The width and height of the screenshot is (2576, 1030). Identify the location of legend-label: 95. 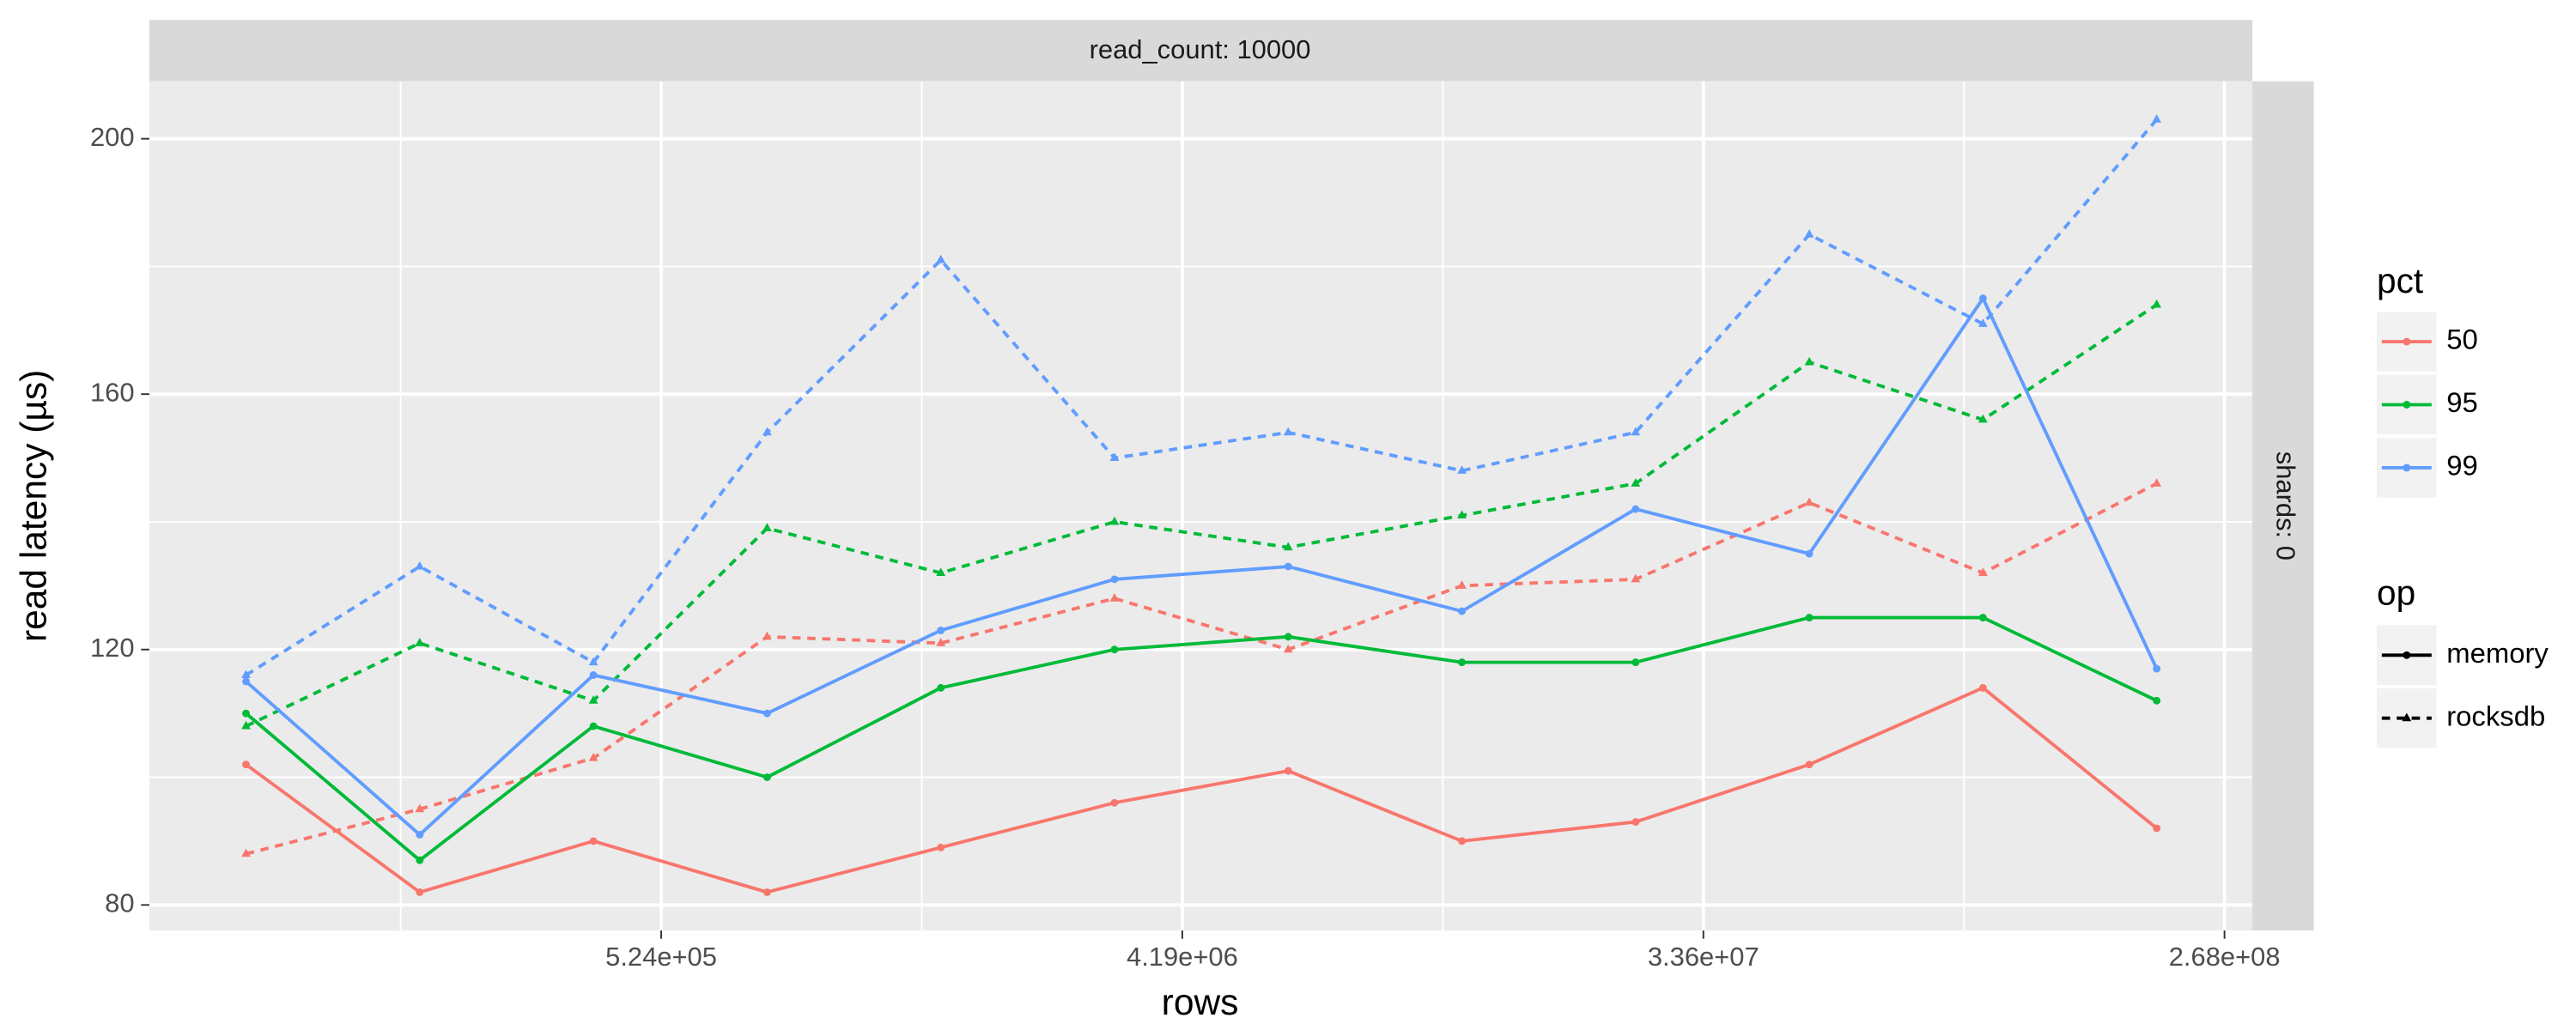
(2462, 402).